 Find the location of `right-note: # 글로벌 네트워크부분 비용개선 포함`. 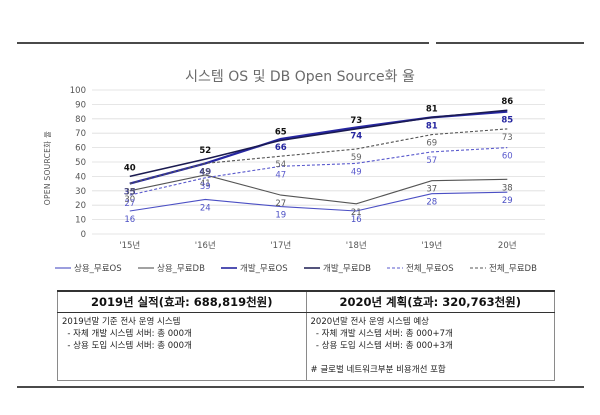

right-note: # 글로벌 네트워크부분 비용개선 포함 is located at coordinates (378, 370).